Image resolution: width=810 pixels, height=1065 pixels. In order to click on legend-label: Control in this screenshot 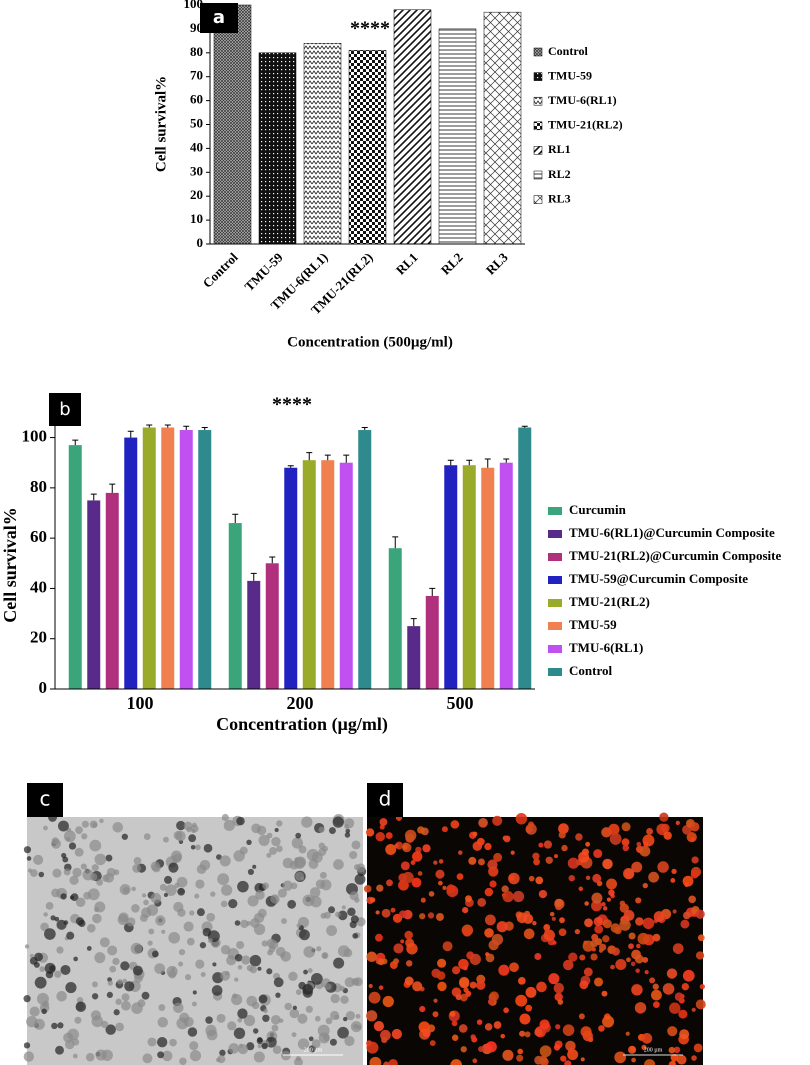, I will do `click(590, 670)`.